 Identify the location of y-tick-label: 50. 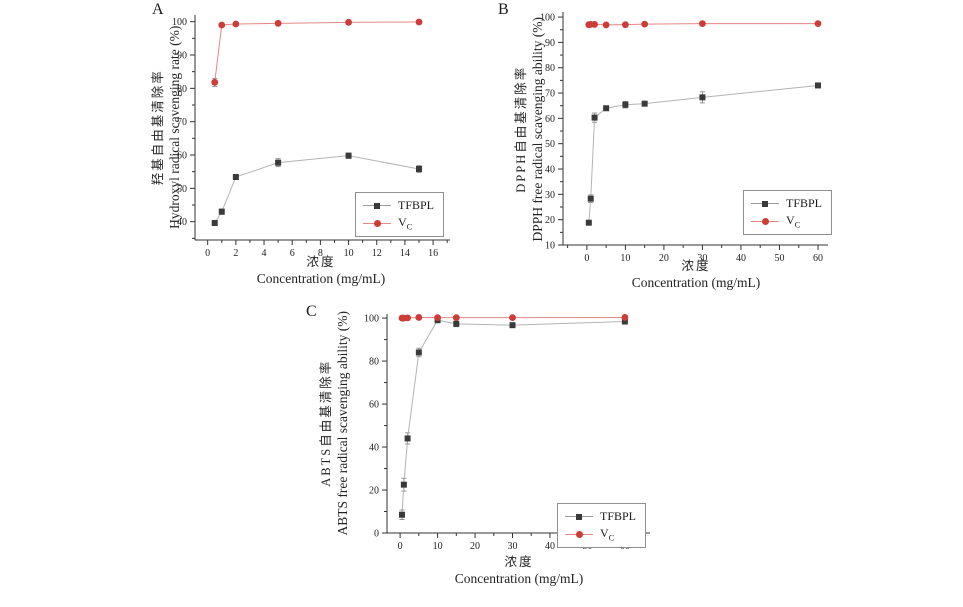
(550, 144).